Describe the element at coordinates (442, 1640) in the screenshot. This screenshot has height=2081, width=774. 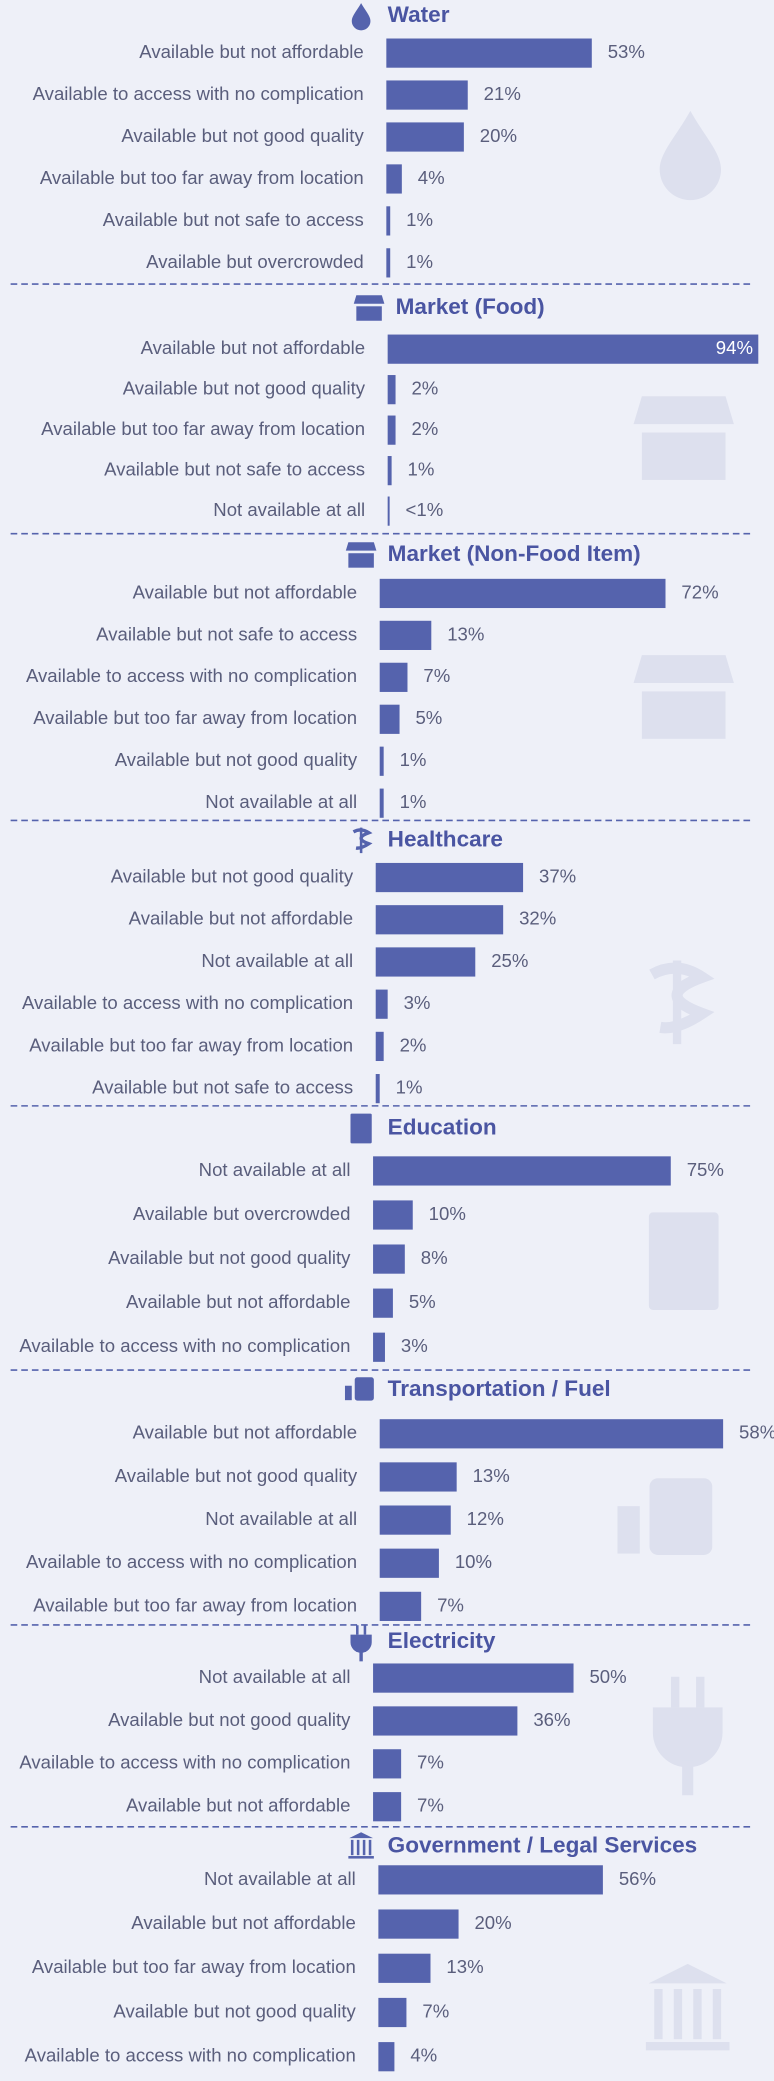
I see `section-title: Electricity` at that location.